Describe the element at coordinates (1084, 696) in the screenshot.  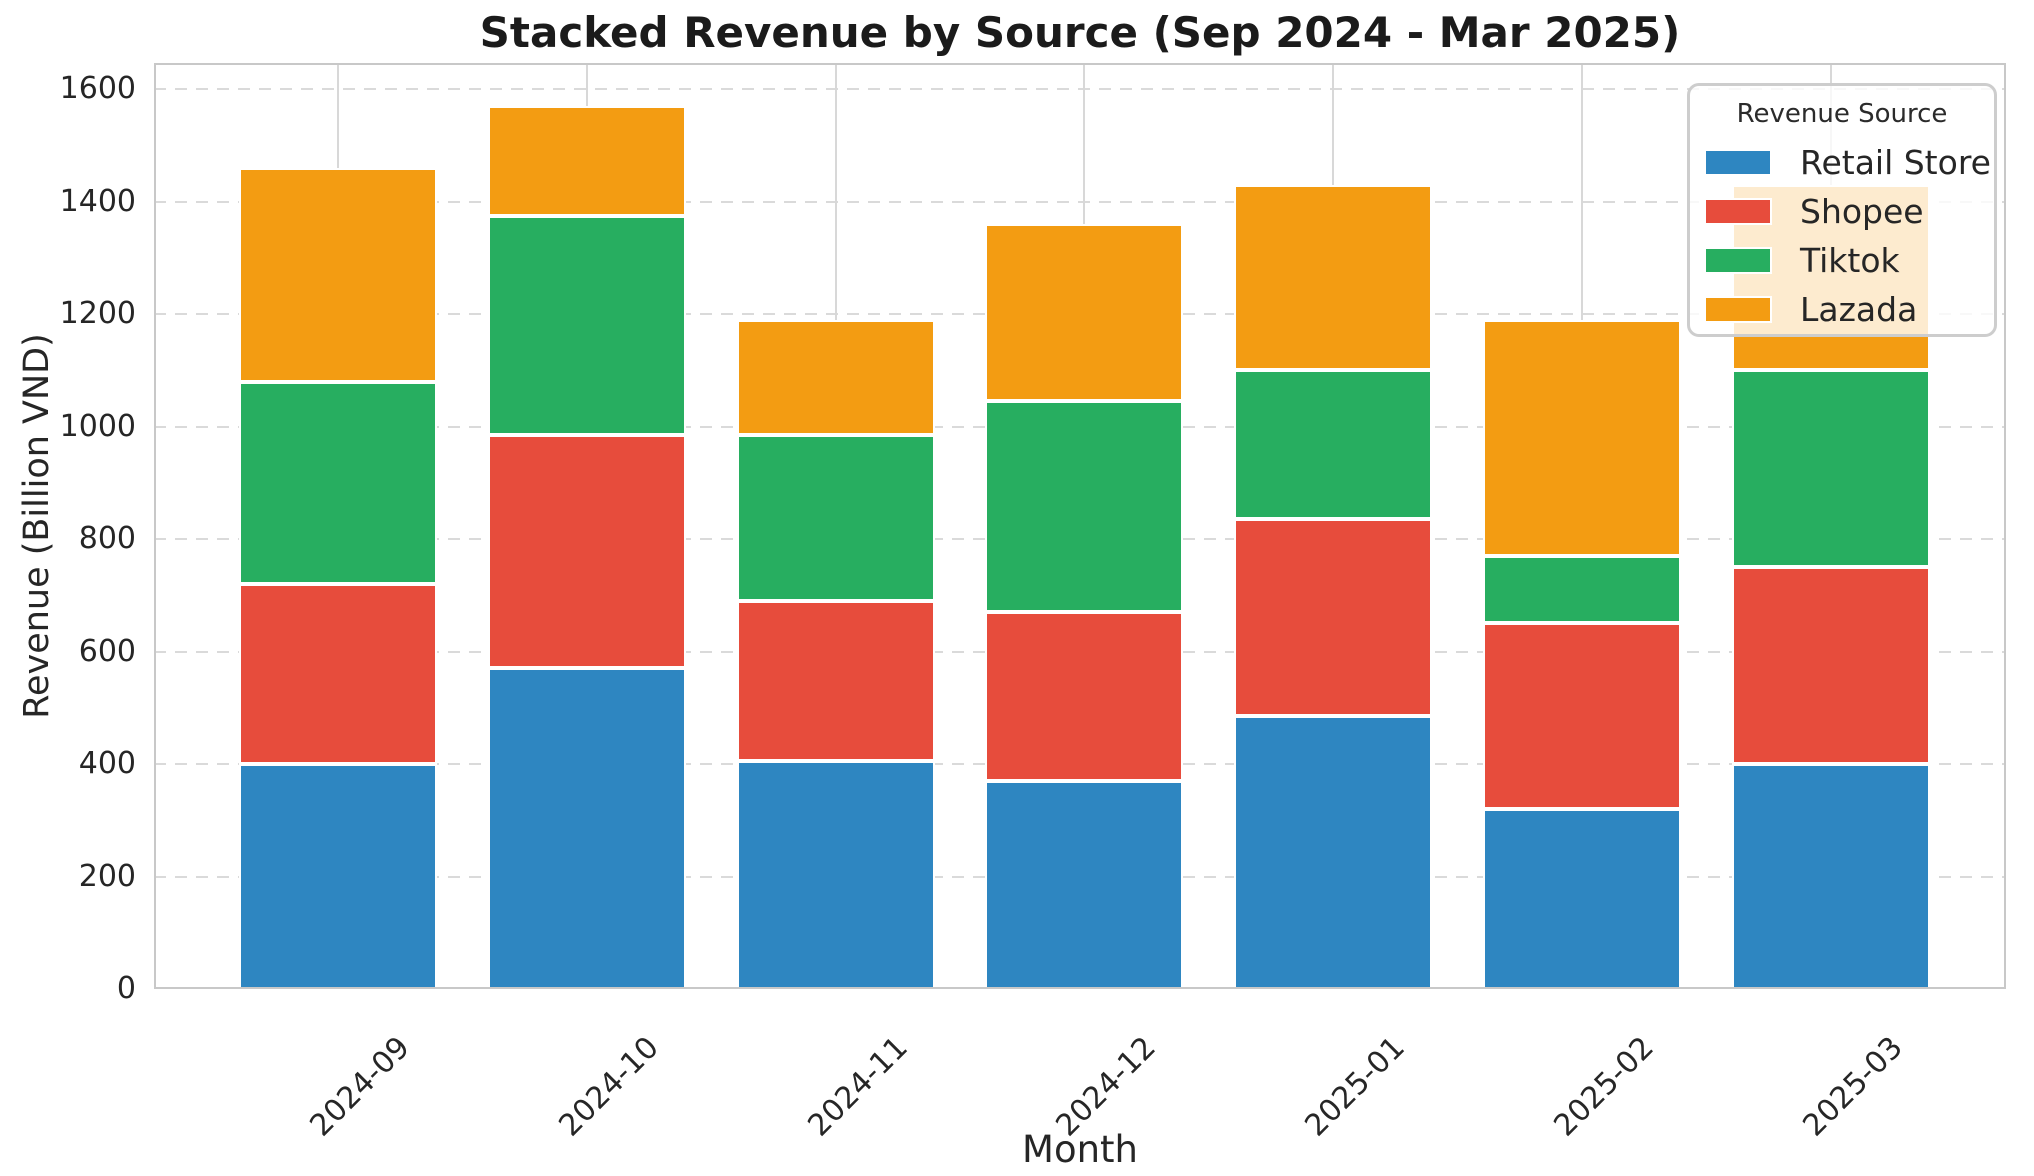
I see `bar-2024-12-shopee` at that location.